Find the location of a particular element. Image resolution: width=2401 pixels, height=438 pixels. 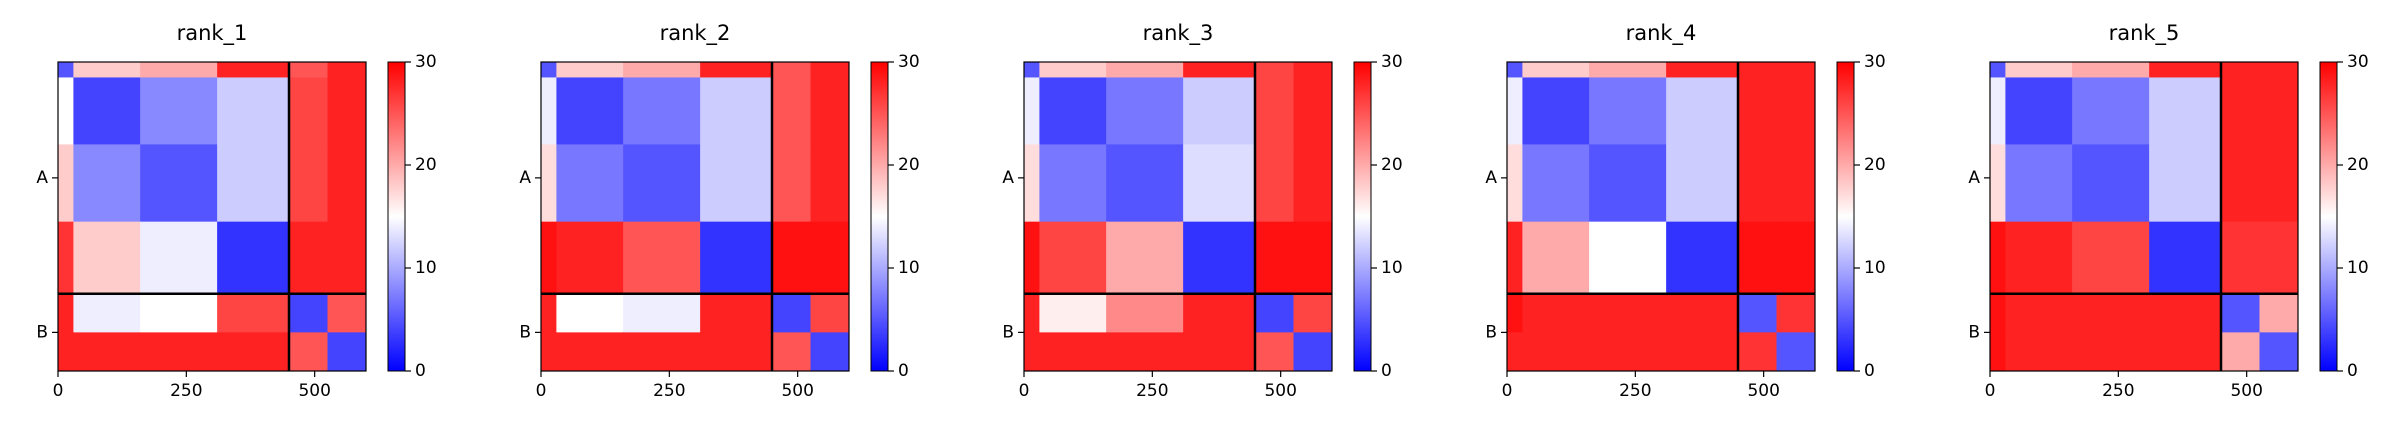

x-tick-label: 250 is located at coordinates (186, 391).